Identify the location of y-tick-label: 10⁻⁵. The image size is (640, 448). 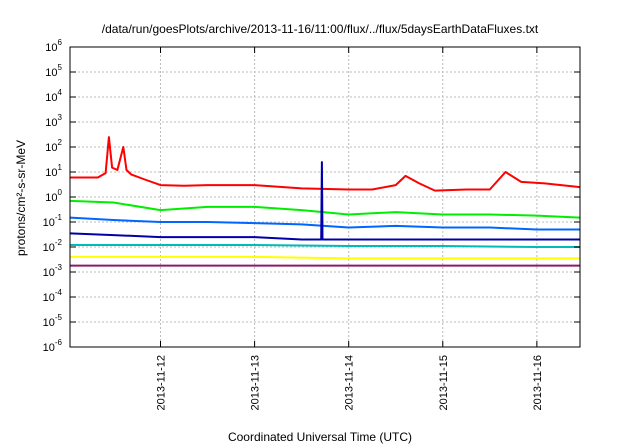
(53, 321).